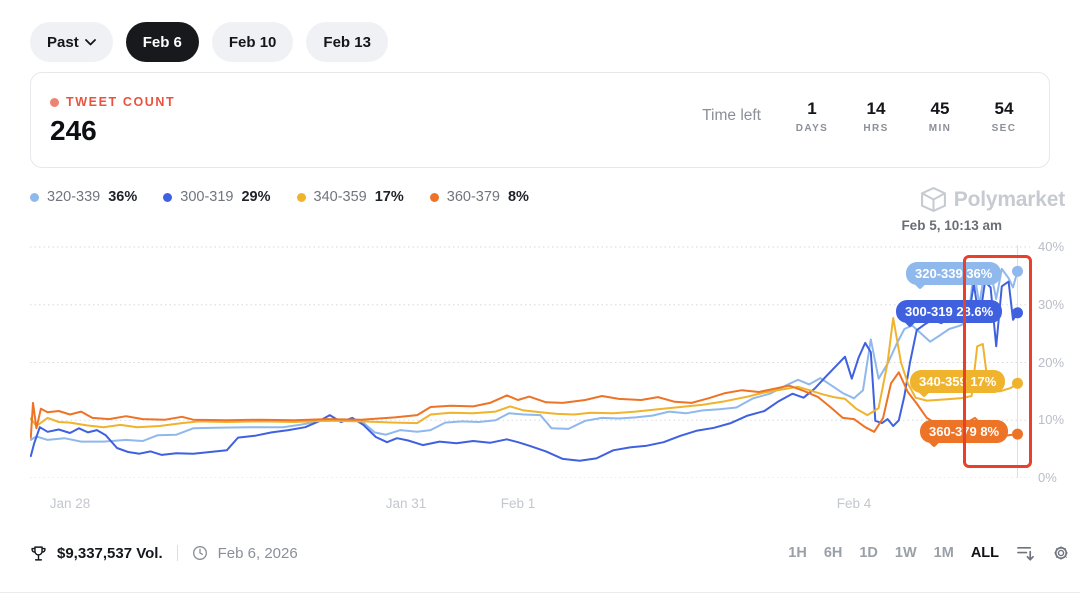 The image size is (1080, 596). What do you see at coordinates (1009, 199) in the screenshot?
I see `watermark-text: Polymarket` at bounding box center [1009, 199].